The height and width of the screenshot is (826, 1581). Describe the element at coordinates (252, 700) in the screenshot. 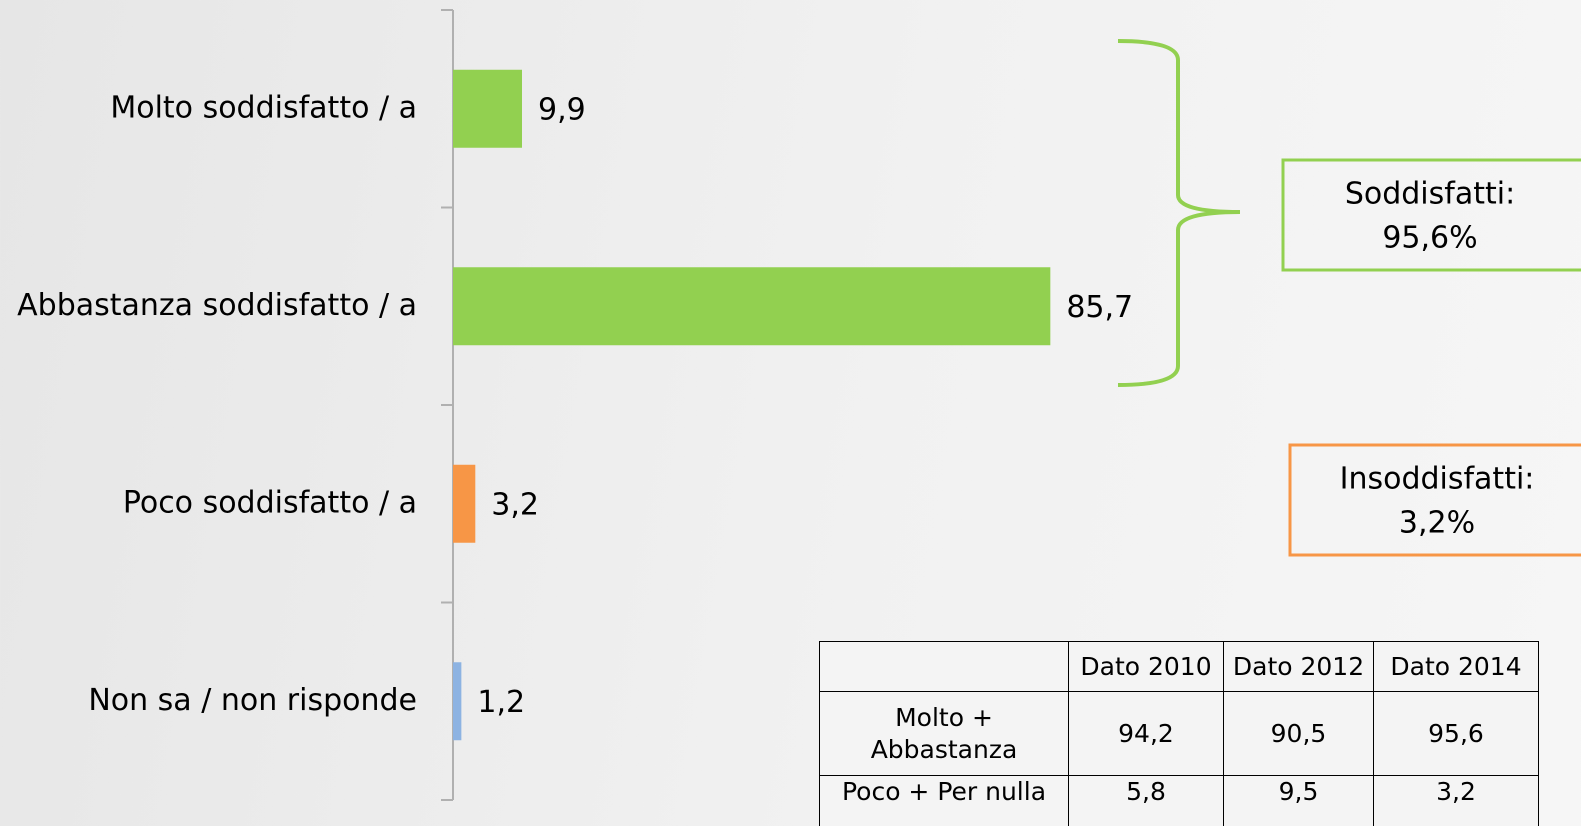

I see `category-label: Non sa / non risponde` at that location.